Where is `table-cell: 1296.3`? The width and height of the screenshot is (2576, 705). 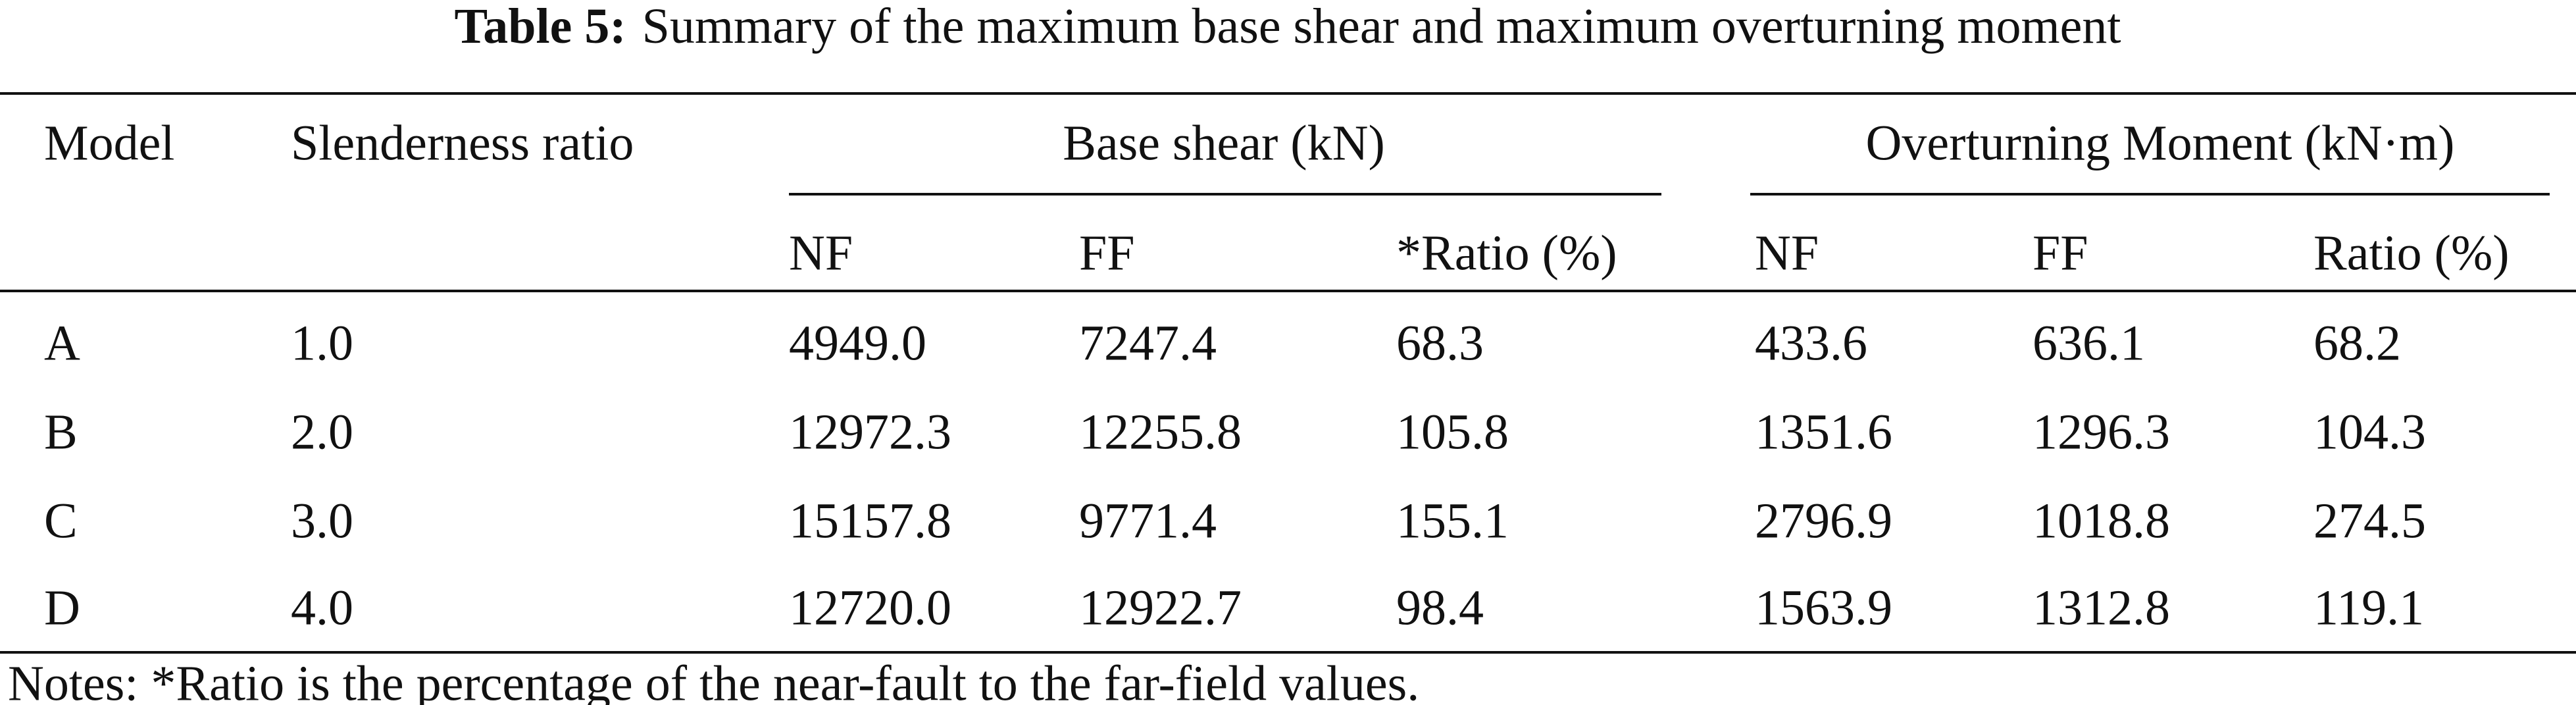 table-cell: 1296.3 is located at coordinates (2101, 431).